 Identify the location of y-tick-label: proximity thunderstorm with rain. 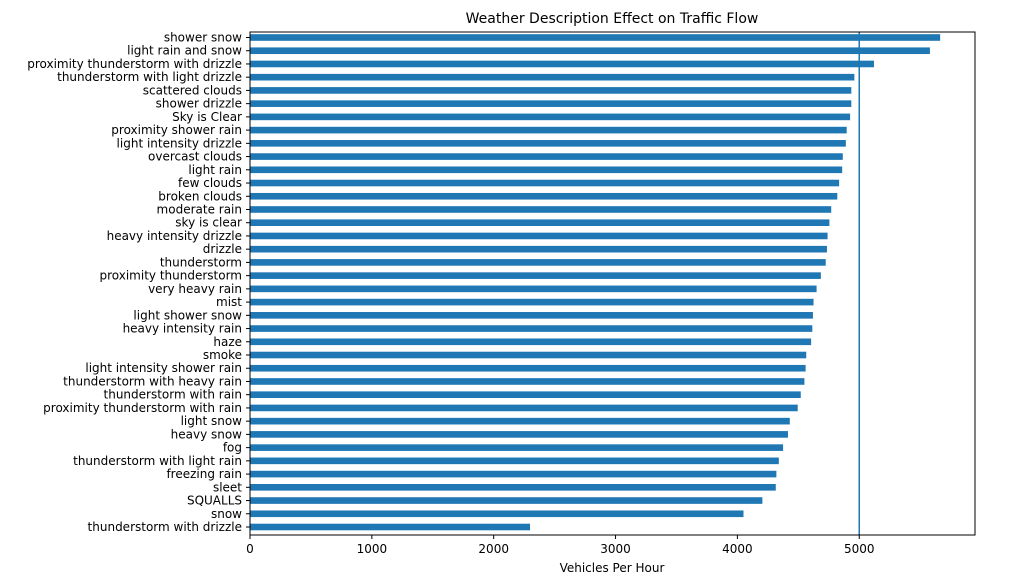
(142, 408).